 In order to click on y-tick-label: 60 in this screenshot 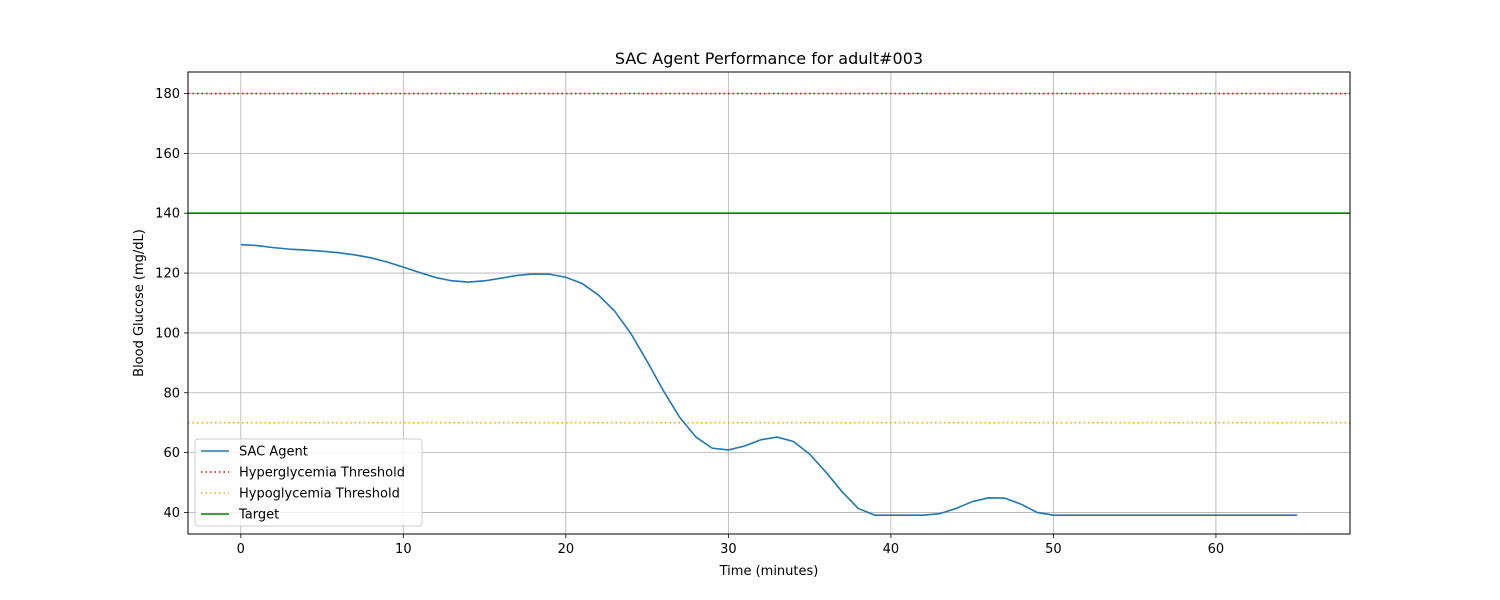, I will do `click(171, 453)`.